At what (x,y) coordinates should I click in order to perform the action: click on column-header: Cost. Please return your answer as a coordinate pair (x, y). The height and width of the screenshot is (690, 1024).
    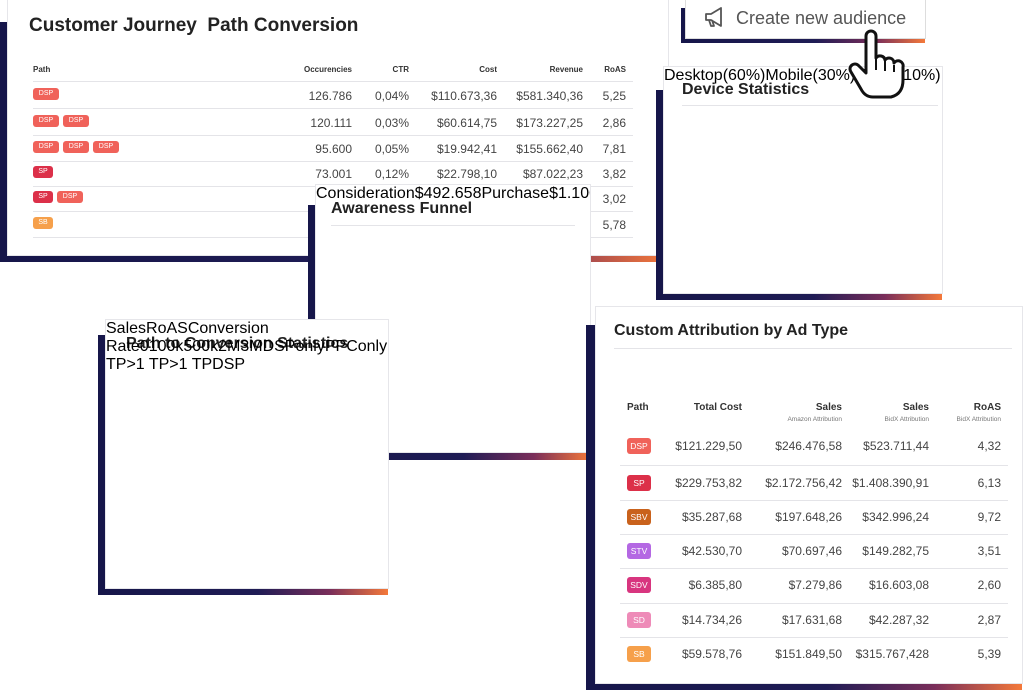
    Looking at the image, I should click on (488, 69).